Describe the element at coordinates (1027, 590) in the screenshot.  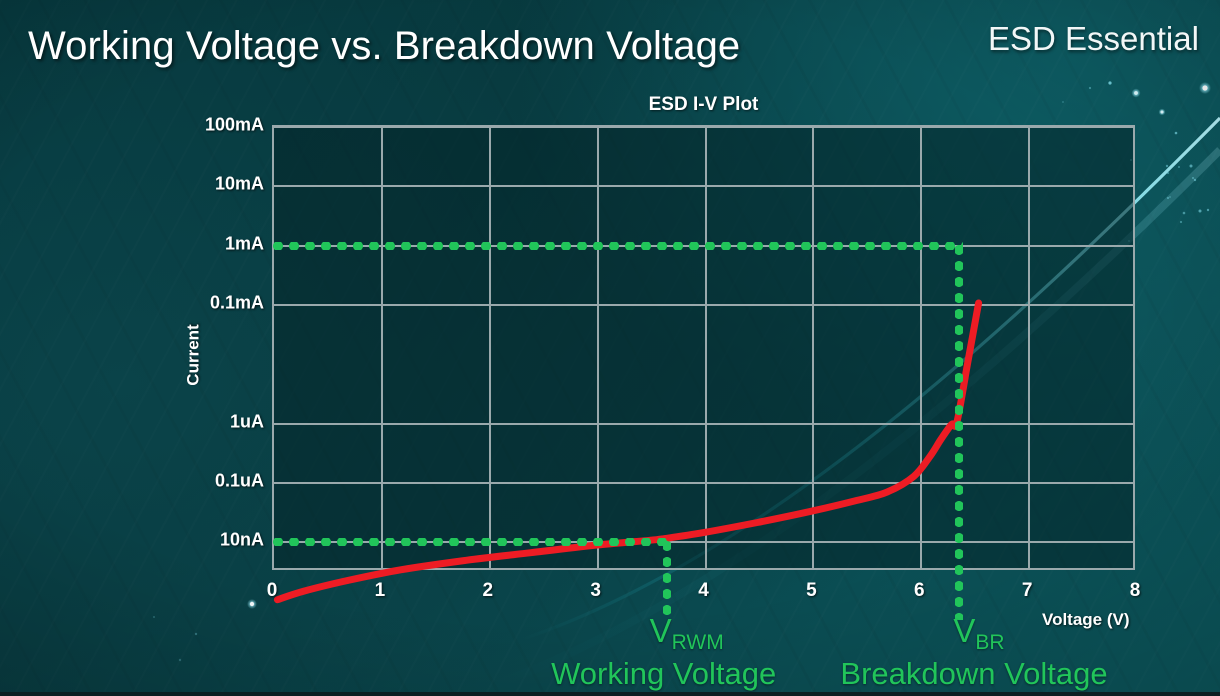
I see `x-tick-label: 7` at that location.